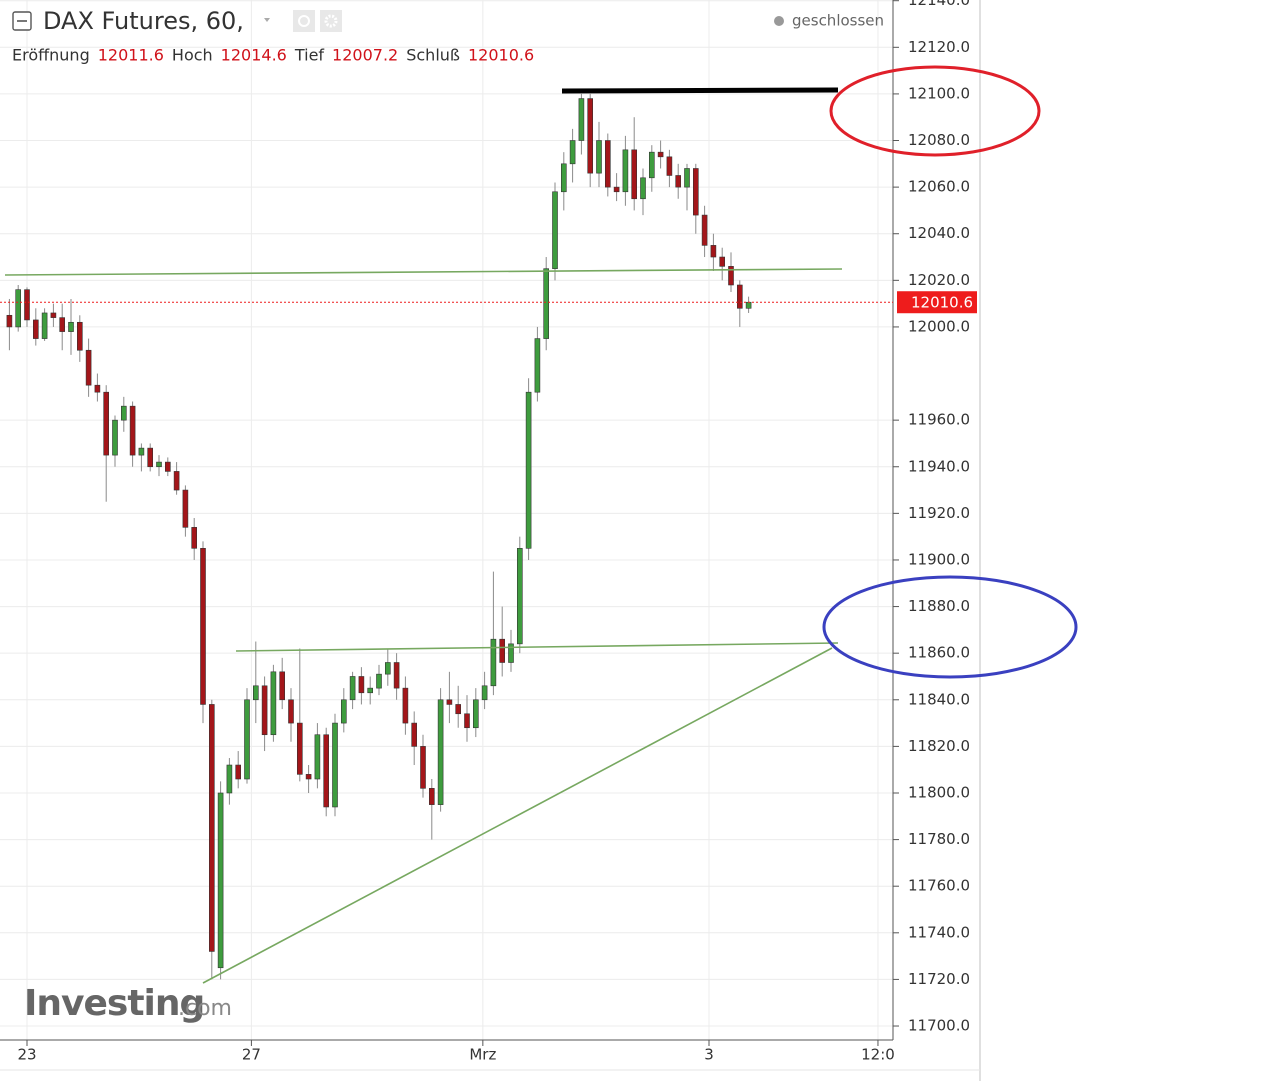 The width and height of the screenshot is (1288, 1081). Describe the element at coordinates (935, 111) in the screenshot. I see `highlight-ellipse` at that location.